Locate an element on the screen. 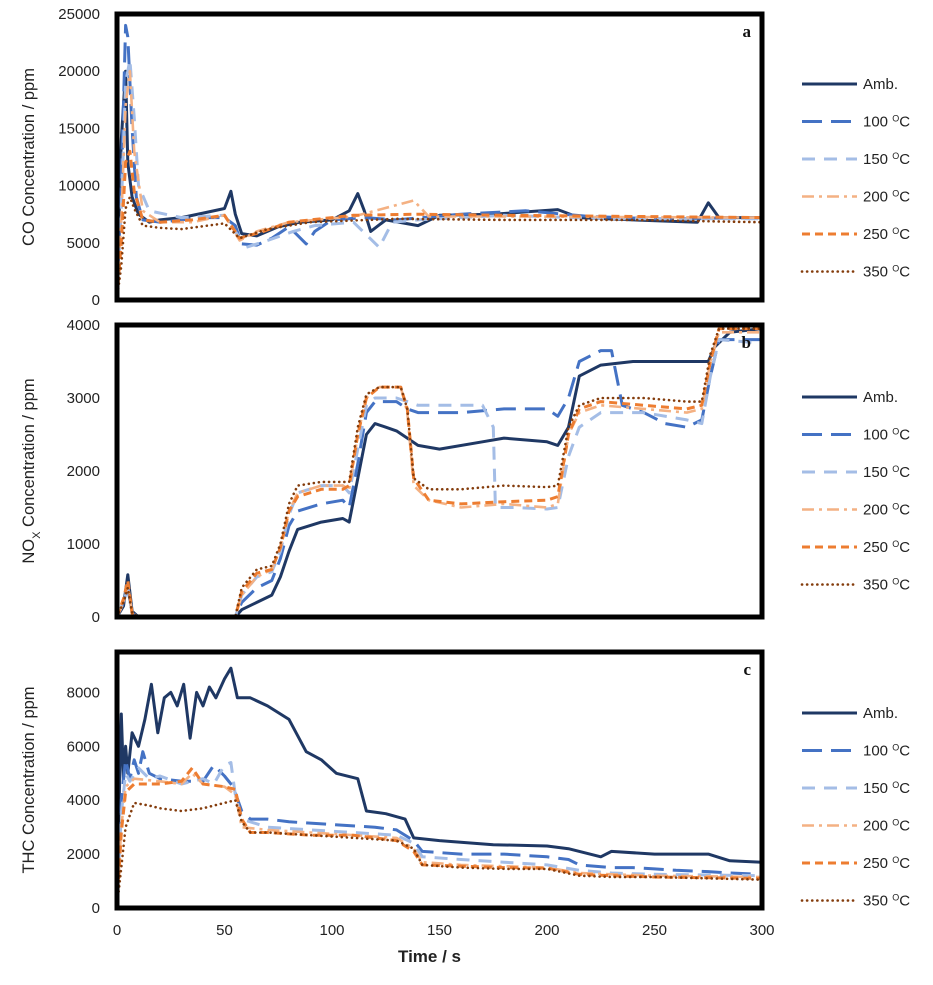 The height and width of the screenshot is (985, 933). x-tick-label: 150 is located at coordinates (439, 930).